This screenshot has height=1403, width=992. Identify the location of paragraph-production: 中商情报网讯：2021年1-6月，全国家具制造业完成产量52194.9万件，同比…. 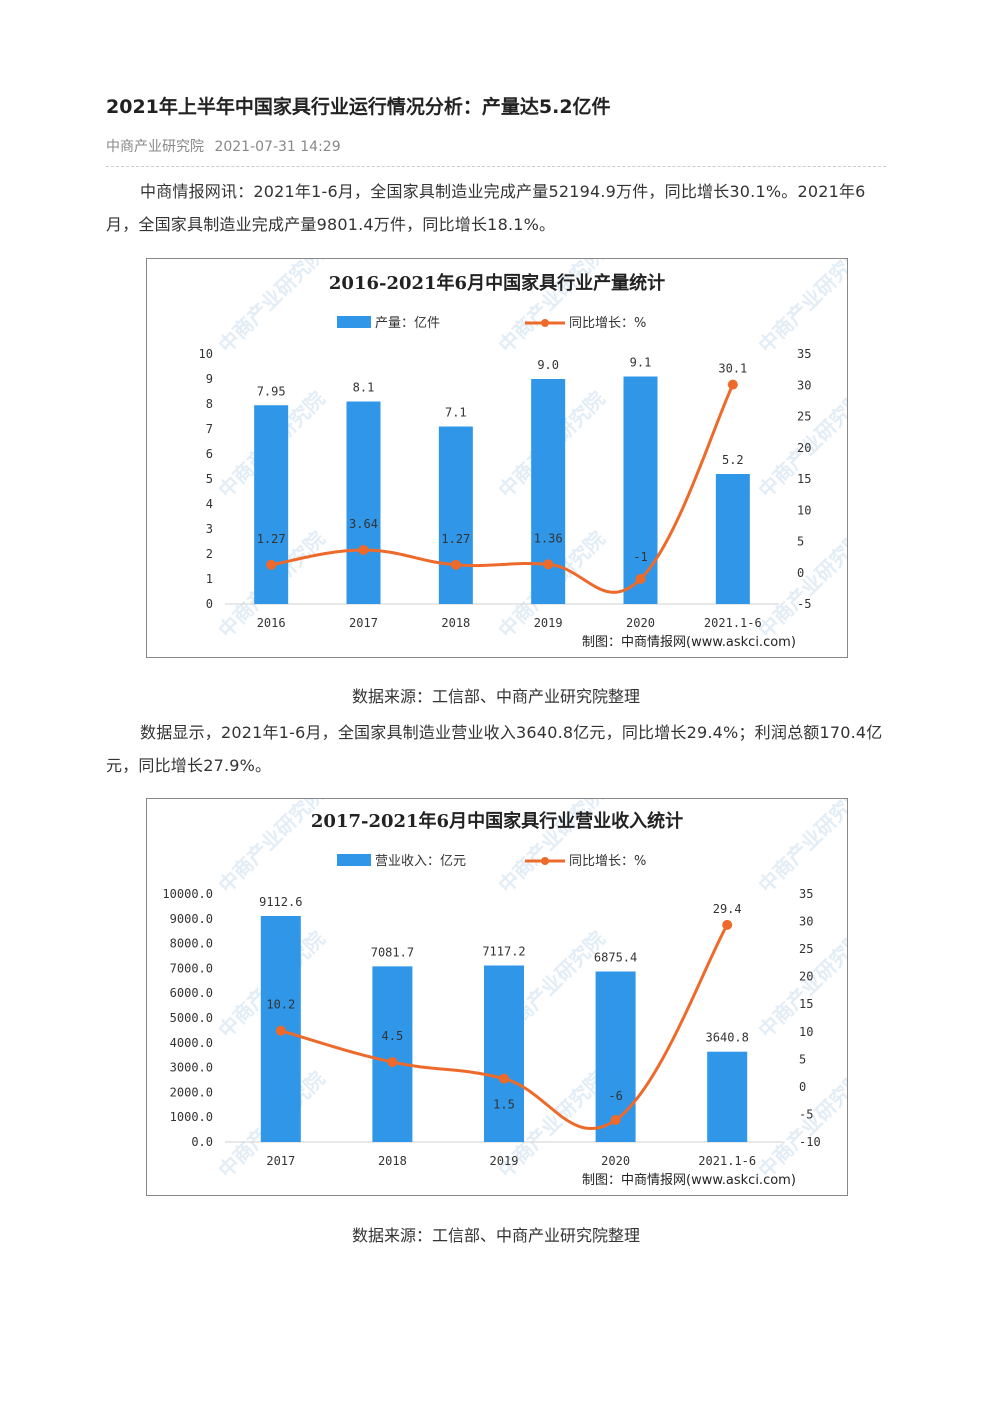
(486, 208).